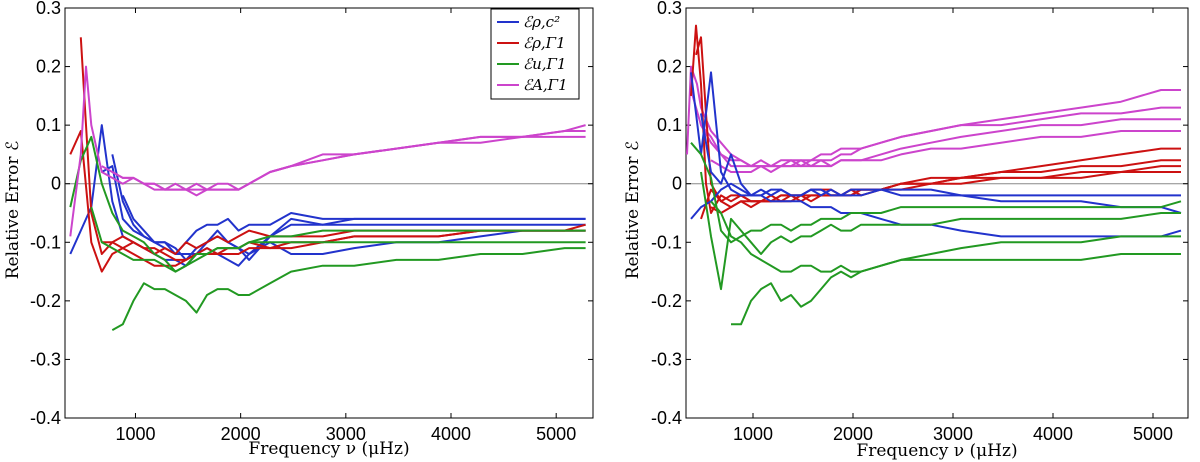  I want to click on legend-label: ℰρ,Γ1, so click(544, 43).